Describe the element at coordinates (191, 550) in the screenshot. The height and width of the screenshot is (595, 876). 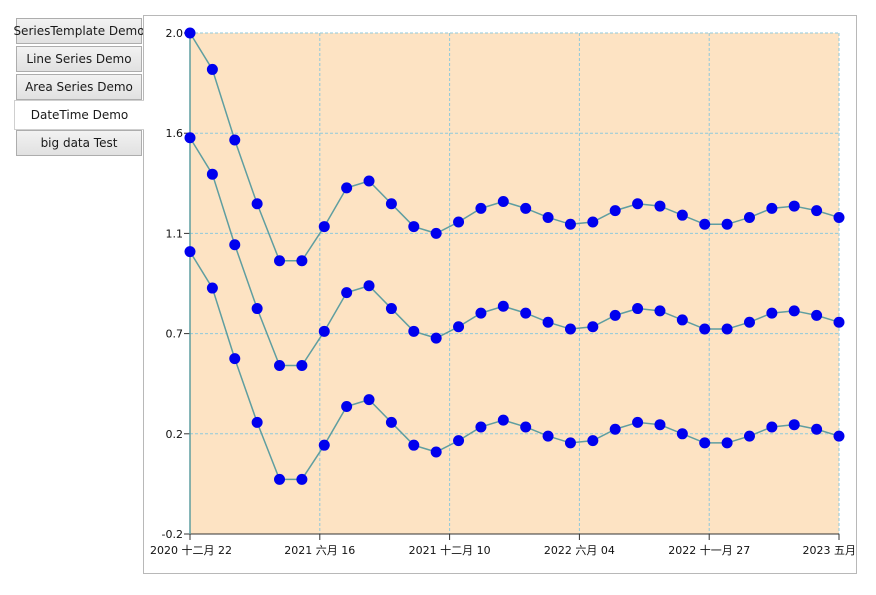
I see `x-tick-label: 2020 十二月 22` at that location.